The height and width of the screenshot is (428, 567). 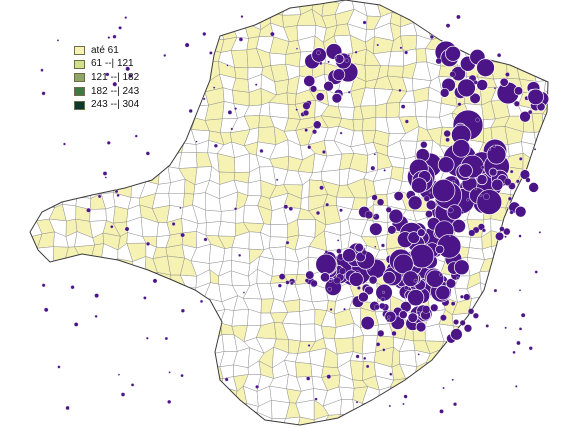 What do you see at coordinates (106, 92) in the screenshot?
I see `legend-item: 182 --| 243` at bounding box center [106, 92].